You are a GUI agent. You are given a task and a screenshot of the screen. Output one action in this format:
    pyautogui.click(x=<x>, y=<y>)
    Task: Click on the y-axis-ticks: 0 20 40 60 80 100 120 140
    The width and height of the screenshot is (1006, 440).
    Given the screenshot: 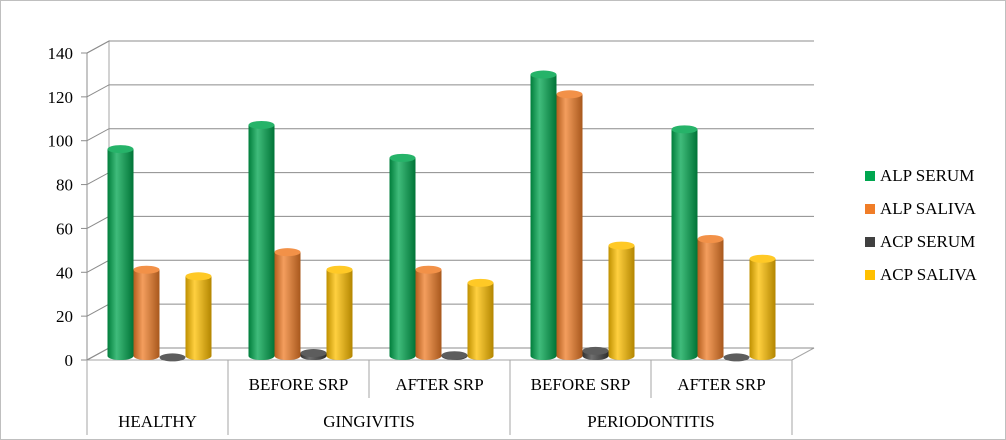 What is the action you would take?
    pyautogui.click(x=68, y=207)
    